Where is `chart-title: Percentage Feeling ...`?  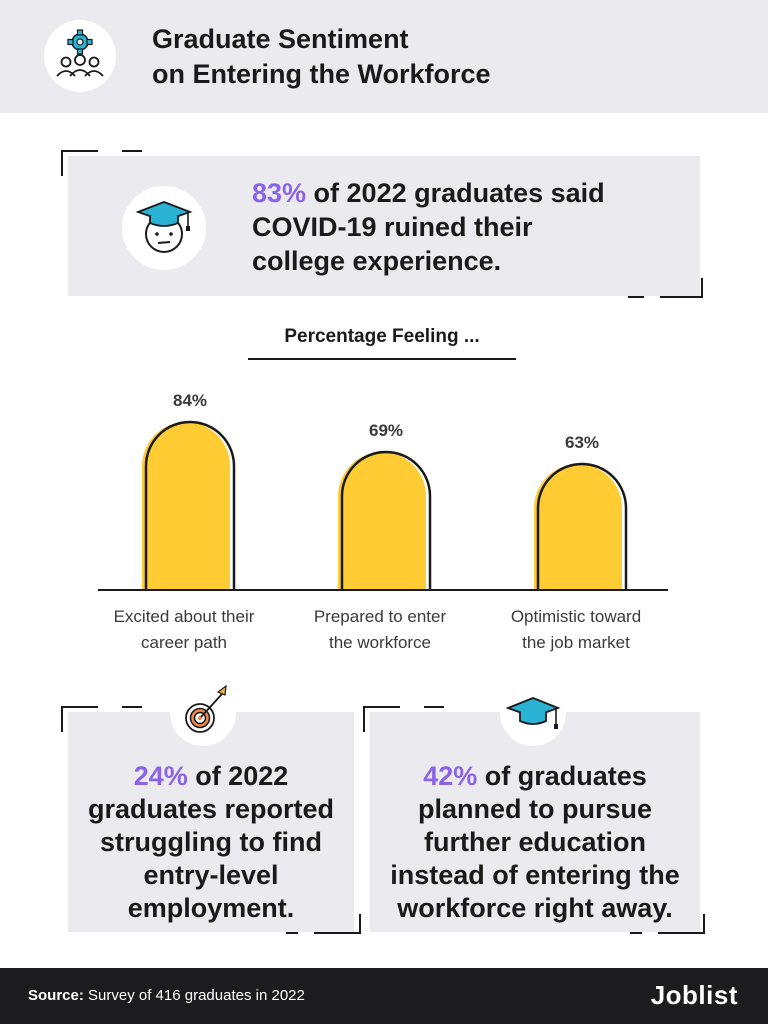 chart-title: Percentage Feeling ... is located at coordinates (382, 336).